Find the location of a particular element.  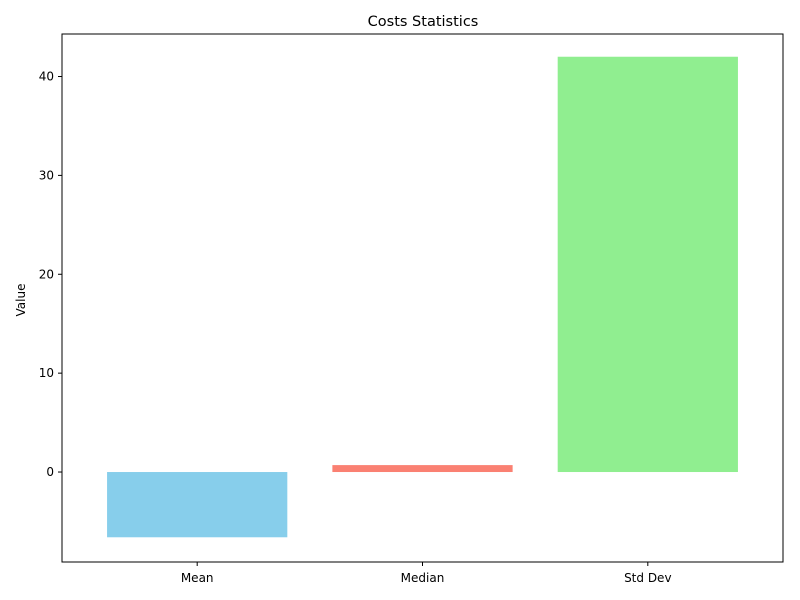

x-tick-label: Mean is located at coordinates (197, 578).